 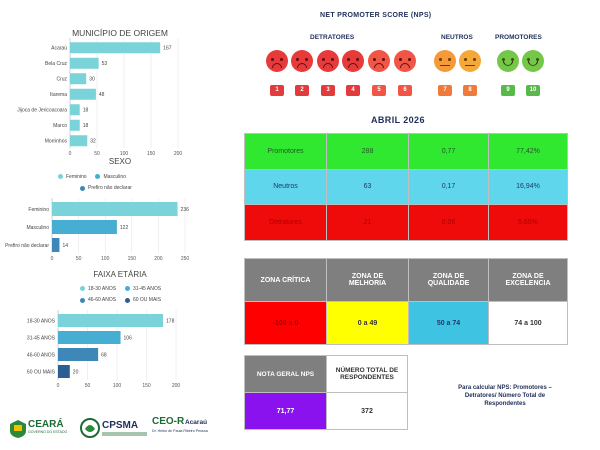 What do you see at coordinates (120, 274) in the screenshot?
I see `chart-faixa-title: FAIXA ETÁRIA` at bounding box center [120, 274].